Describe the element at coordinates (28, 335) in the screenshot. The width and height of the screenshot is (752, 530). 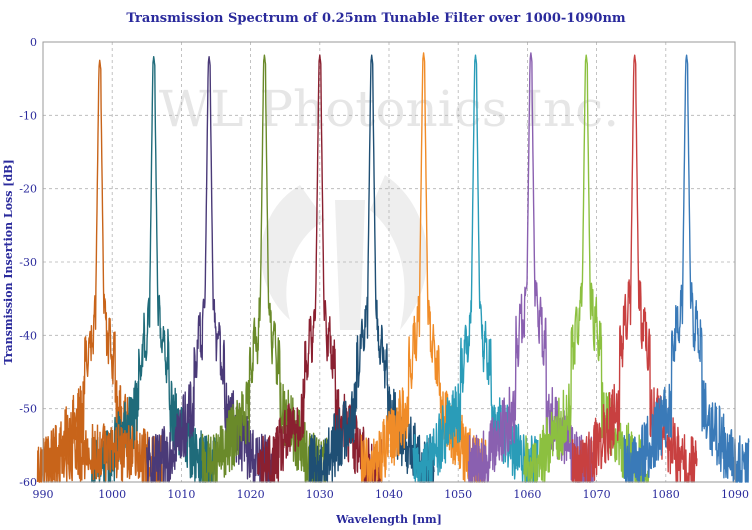
I see `y-tick-label: -40` at that location.